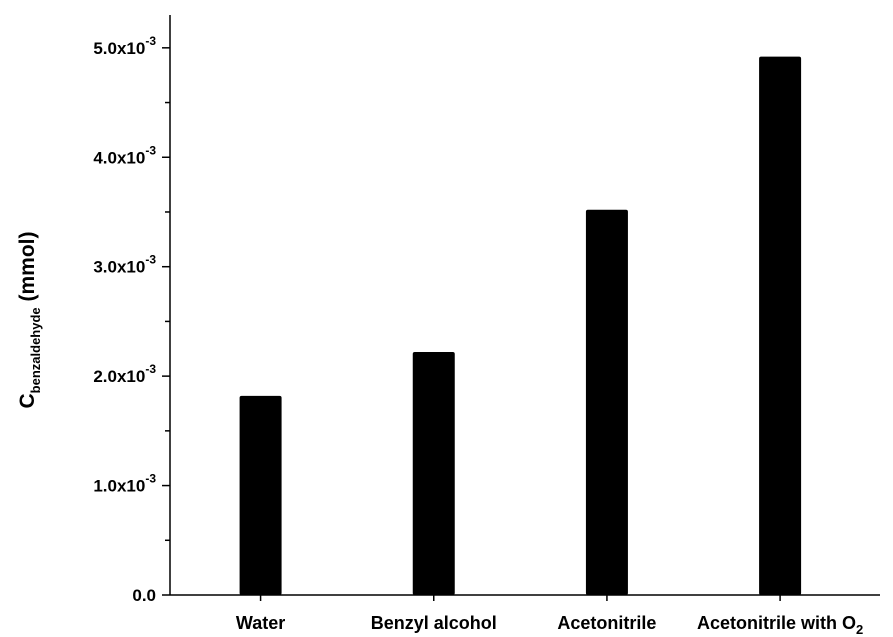  I want to click on y-axis-title: Cbenzaldehyde (mmol), so click(29, 320).